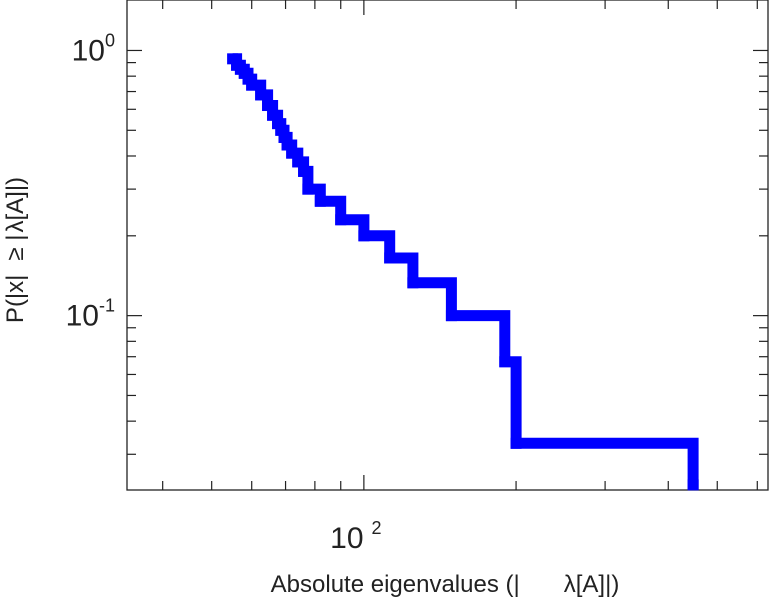  What do you see at coordinates (346, 538) in the screenshot?
I see `x-tick-label-base-0: 10` at bounding box center [346, 538].